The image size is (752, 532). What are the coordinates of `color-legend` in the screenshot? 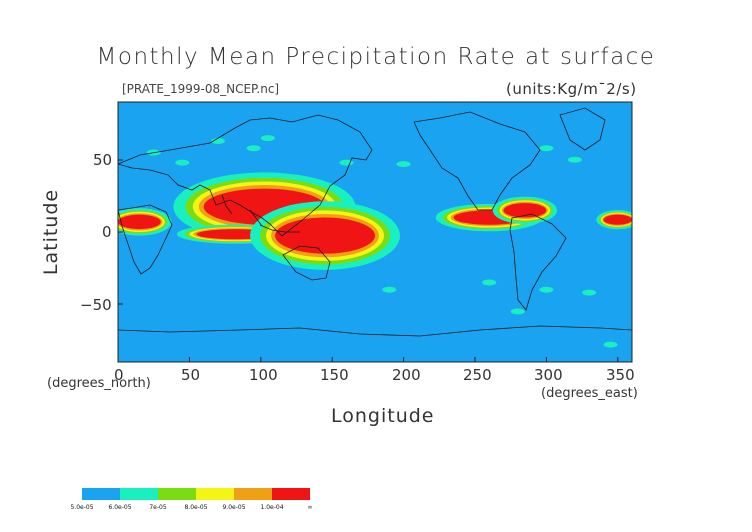 It's located at (196, 494).